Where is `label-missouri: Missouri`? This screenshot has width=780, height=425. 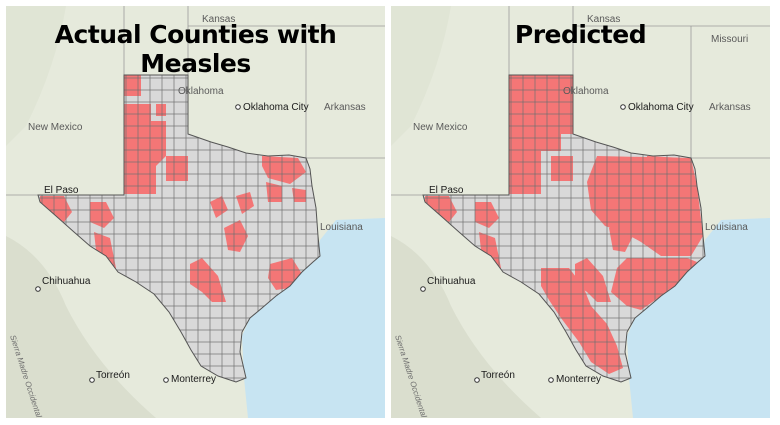 label-missouri: Missouri is located at coordinates (729, 39).